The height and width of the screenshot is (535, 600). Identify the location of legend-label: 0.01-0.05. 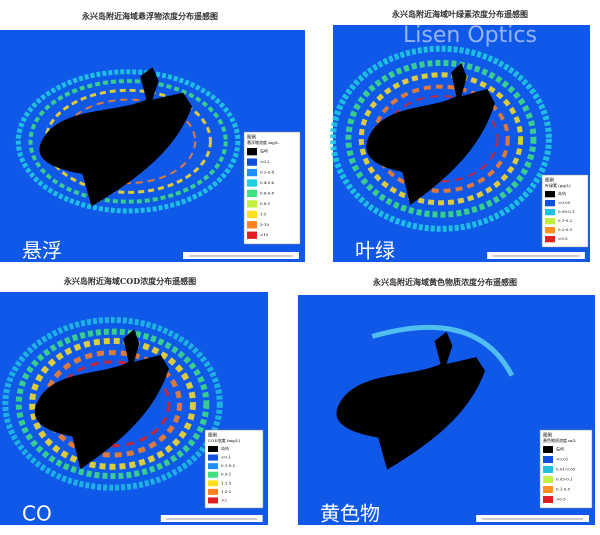
(566, 469).